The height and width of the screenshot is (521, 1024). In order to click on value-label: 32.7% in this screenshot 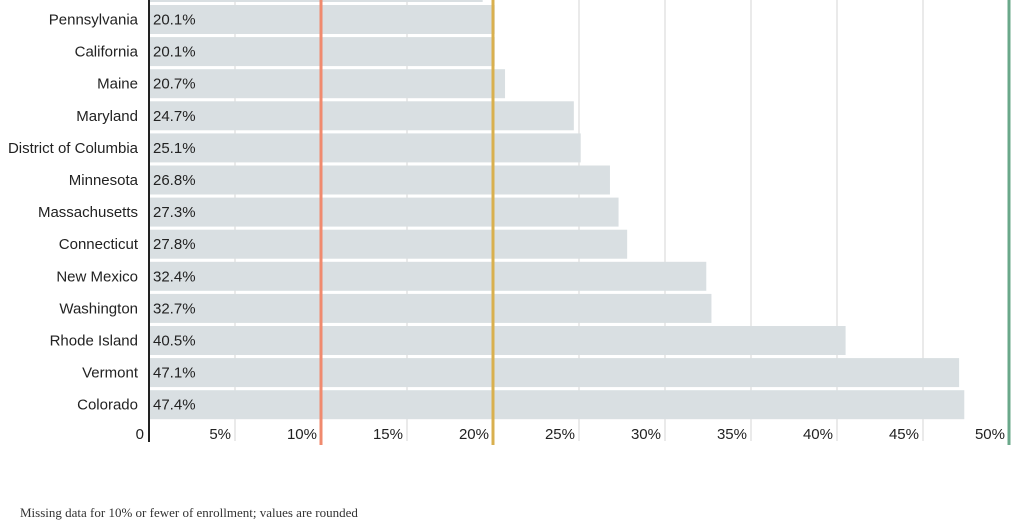, I will do `click(174, 308)`.